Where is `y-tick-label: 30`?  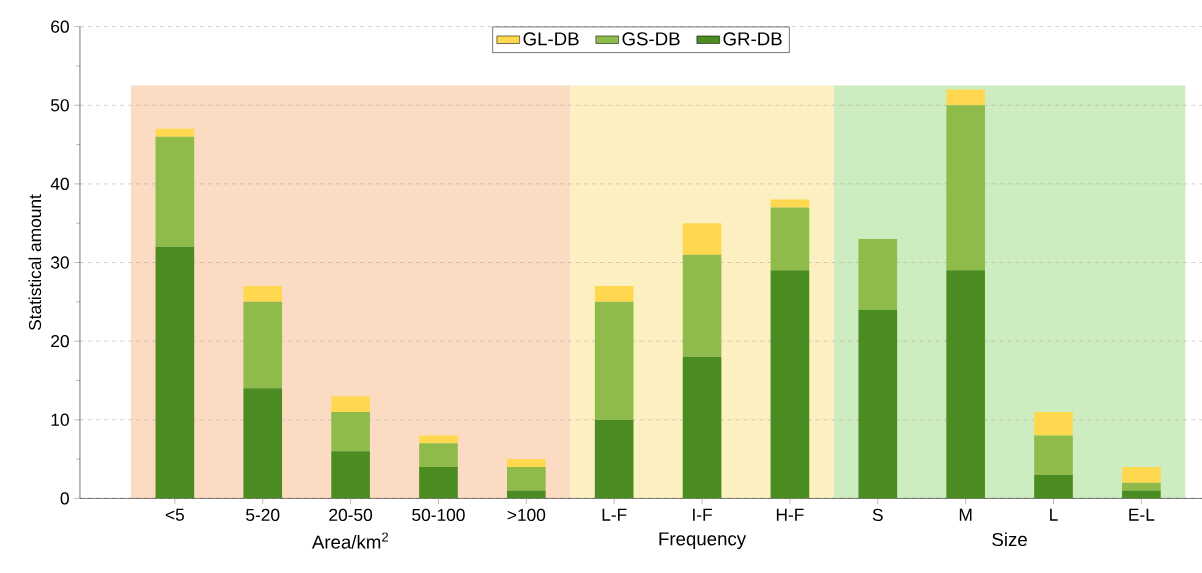
y-tick-label: 30 is located at coordinates (59, 262).